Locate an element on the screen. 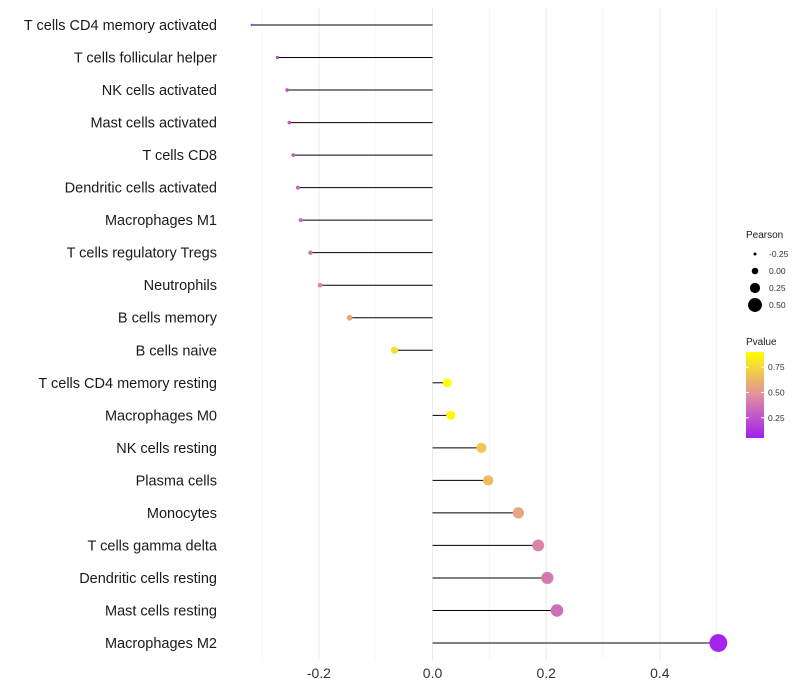 The width and height of the screenshot is (800, 700). color-legend-bar is located at coordinates (755, 395).